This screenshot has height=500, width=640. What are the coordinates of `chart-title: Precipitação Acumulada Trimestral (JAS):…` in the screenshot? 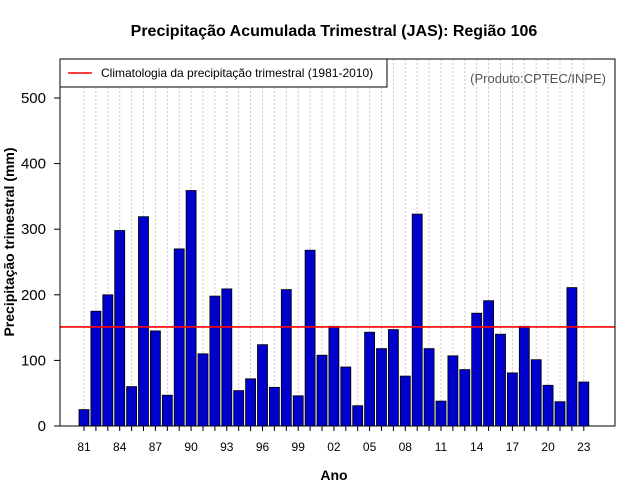 It's located at (334, 31).